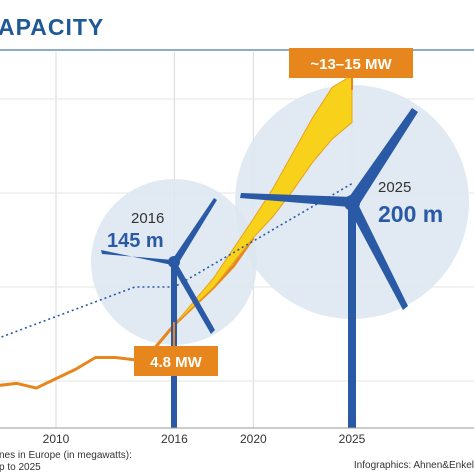 This screenshot has height=473, width=474. I want to click on footnote-line1: nes in Europe (in megawatts):, so click(66, 455).